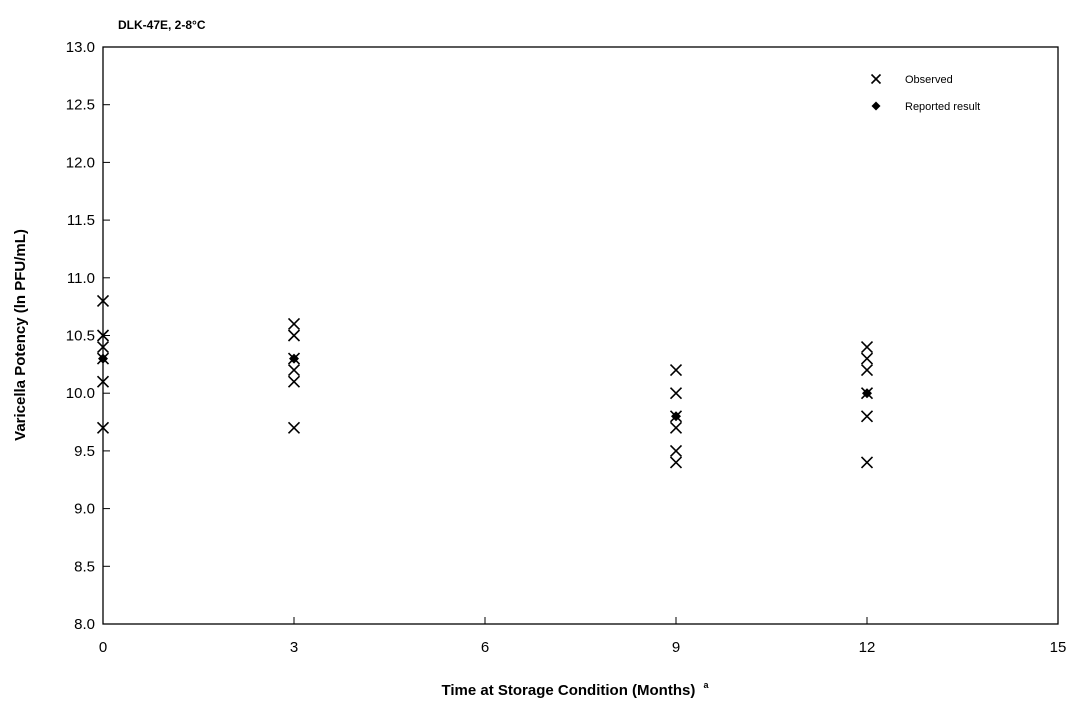 This screenshot has width=1067, height=715. I want to click on y-axis-title: Varicella Potency (ln PFU/mL), so click(20, 335).